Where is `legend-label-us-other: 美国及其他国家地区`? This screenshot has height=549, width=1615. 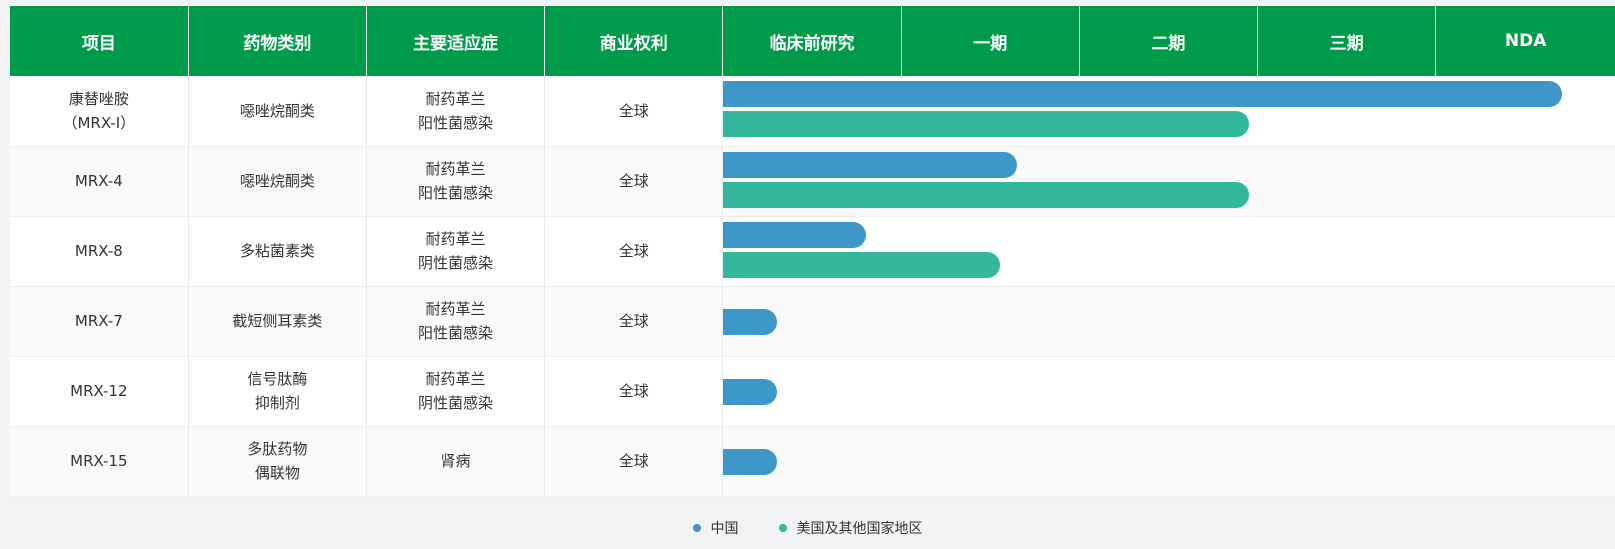
legend-label-us-other: 美国及其他国家地区 is located at coordinates (859, 529).